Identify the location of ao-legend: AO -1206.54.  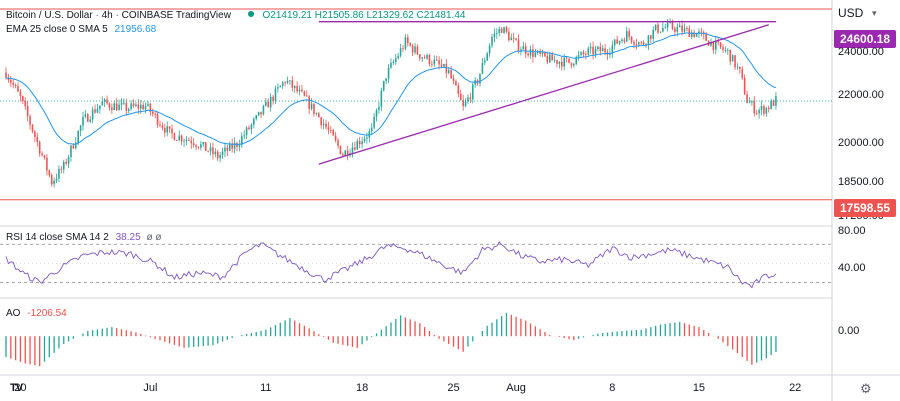
(36, 313).